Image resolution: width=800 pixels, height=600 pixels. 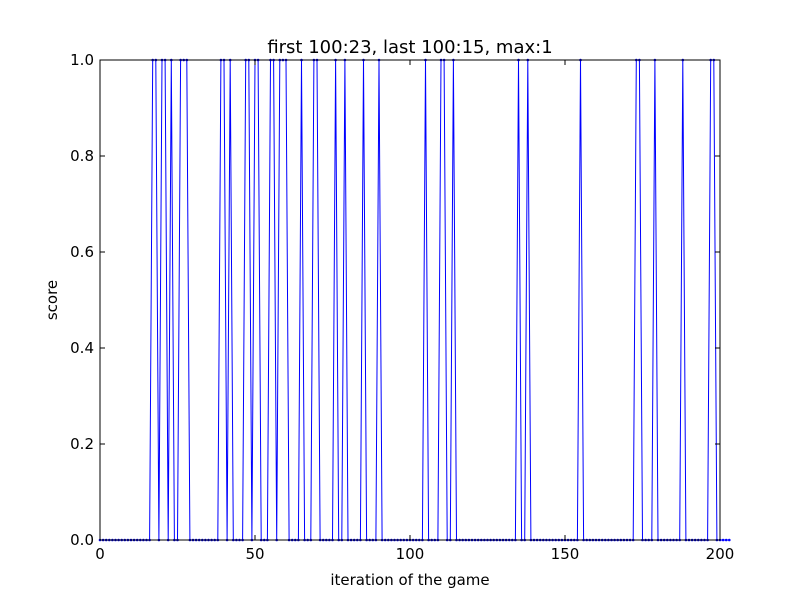 I want to click on x-tick-label: 200, so click(x=720, y=554).